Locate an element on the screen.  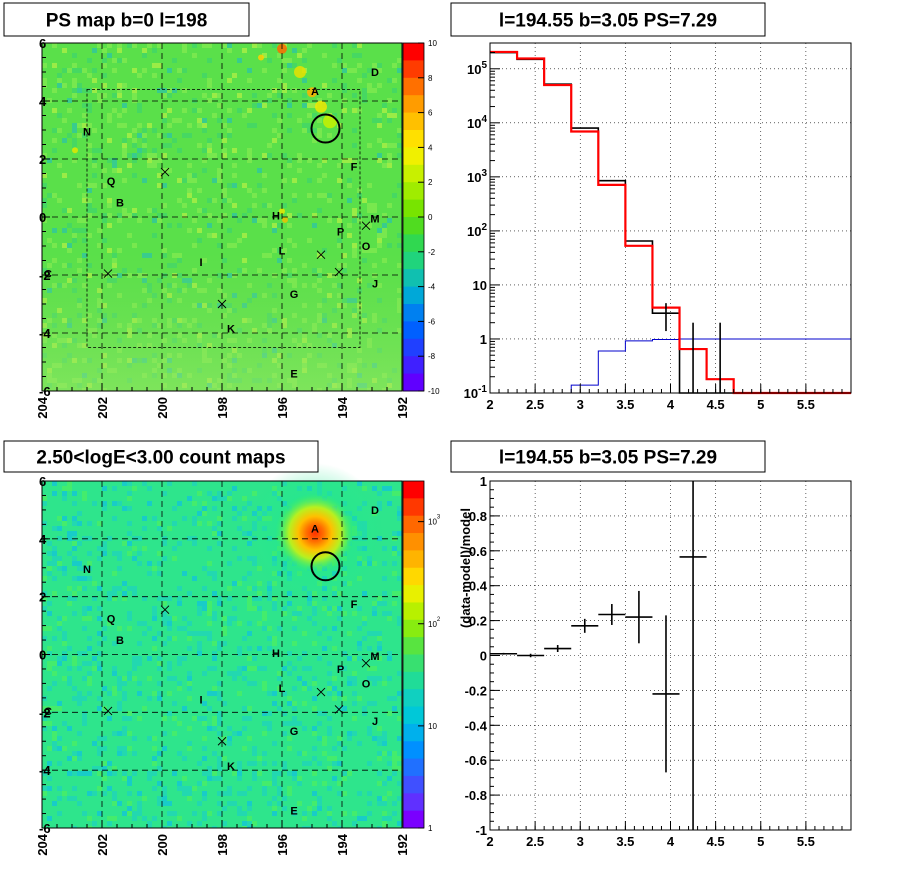
x-tick-label: 4 is located at coordinates (671, 404).